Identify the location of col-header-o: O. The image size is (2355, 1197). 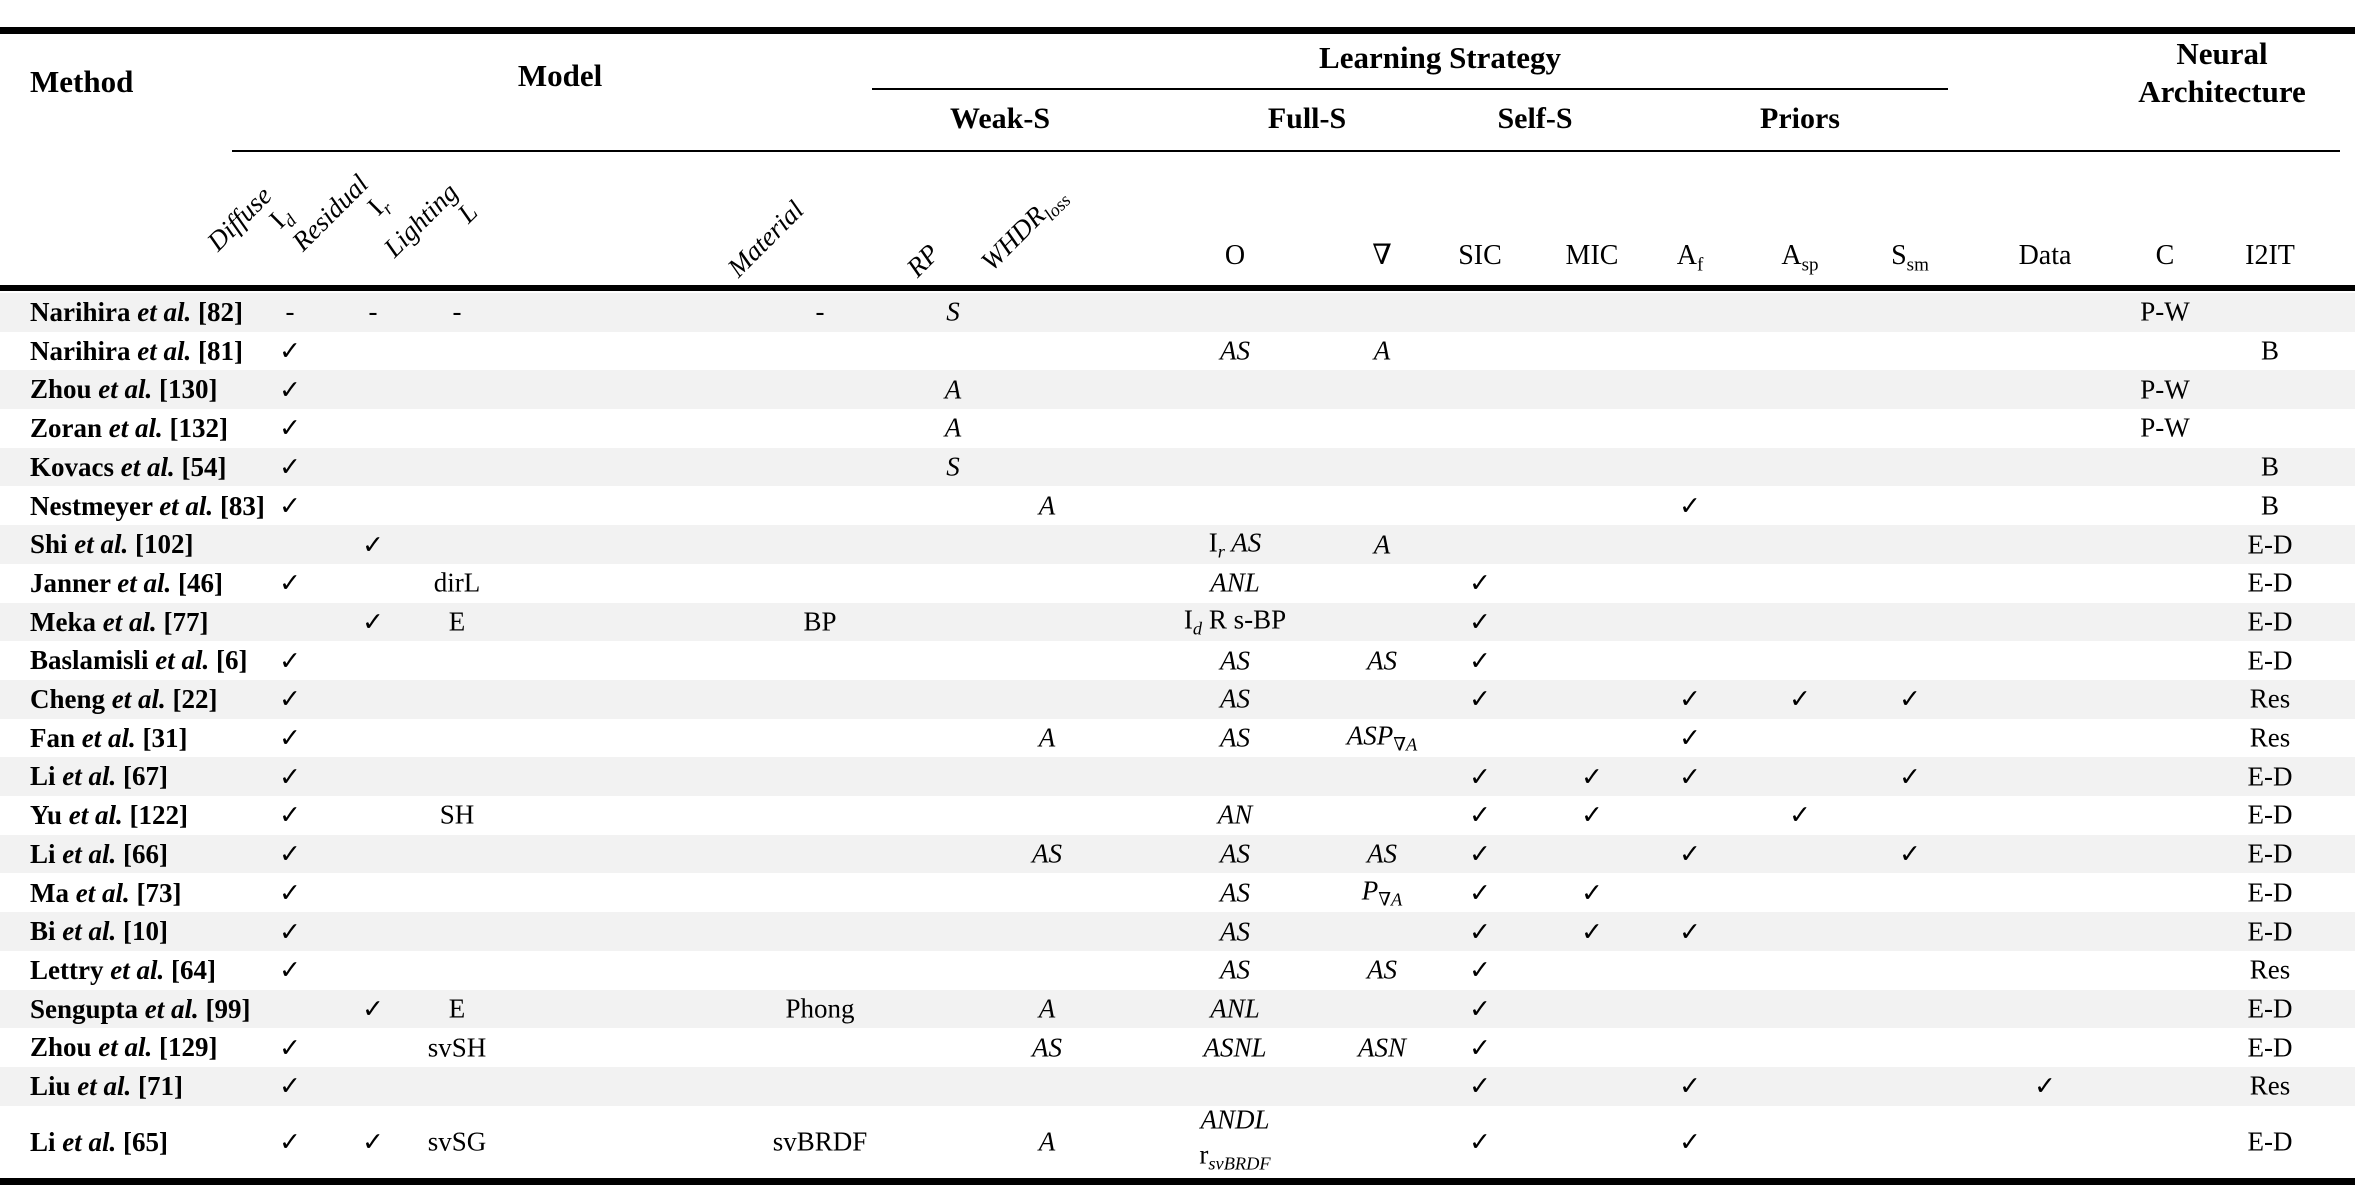
(1235, 256).